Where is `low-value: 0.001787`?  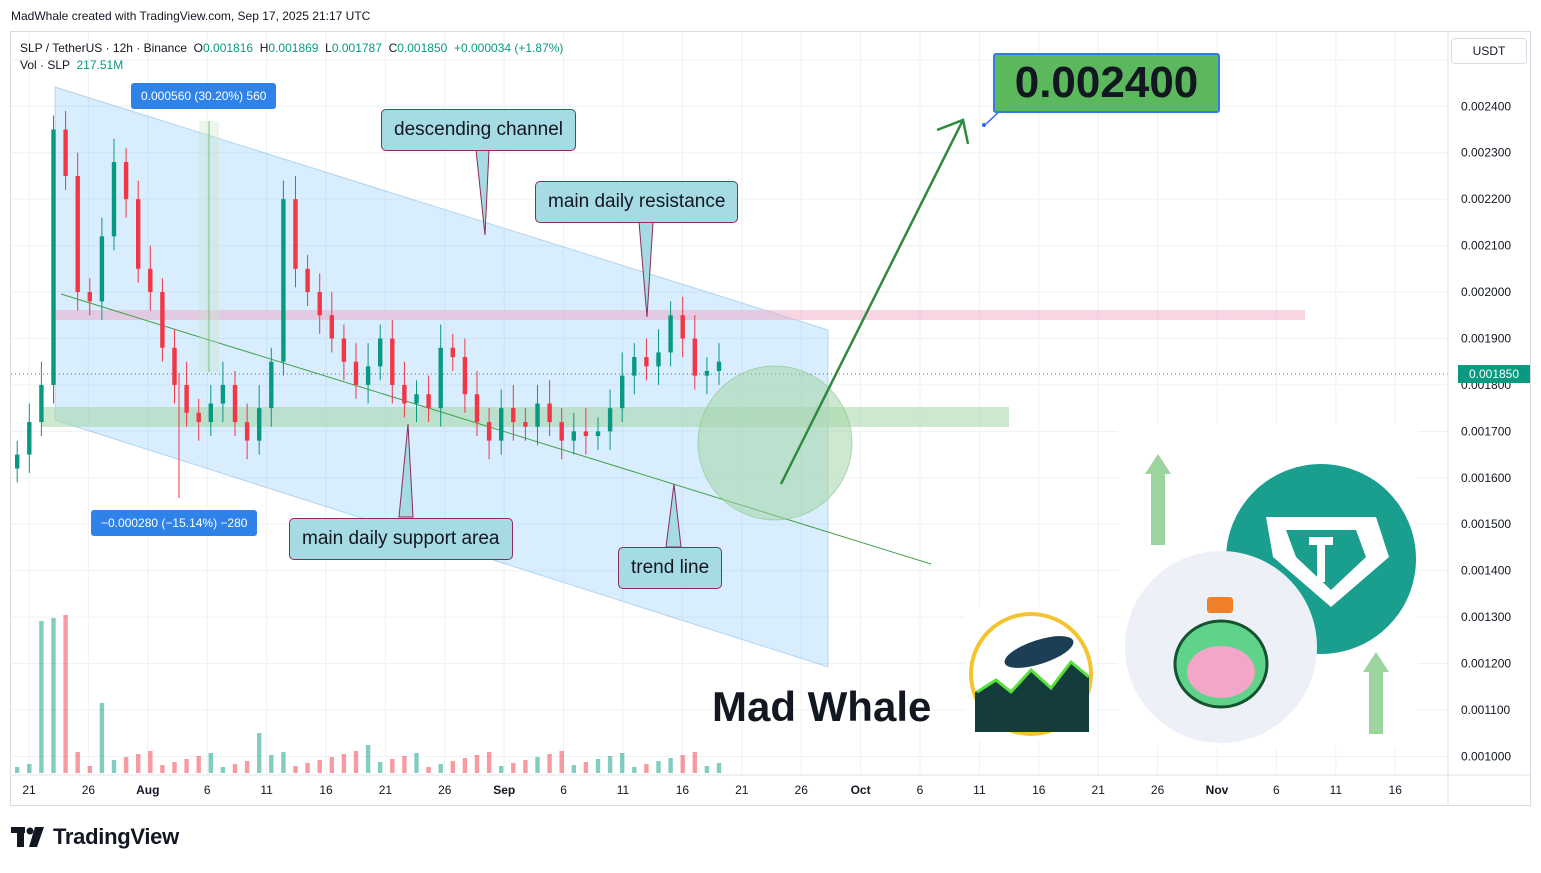
low-value: 0.001787 is located at coordinates (356, 48).